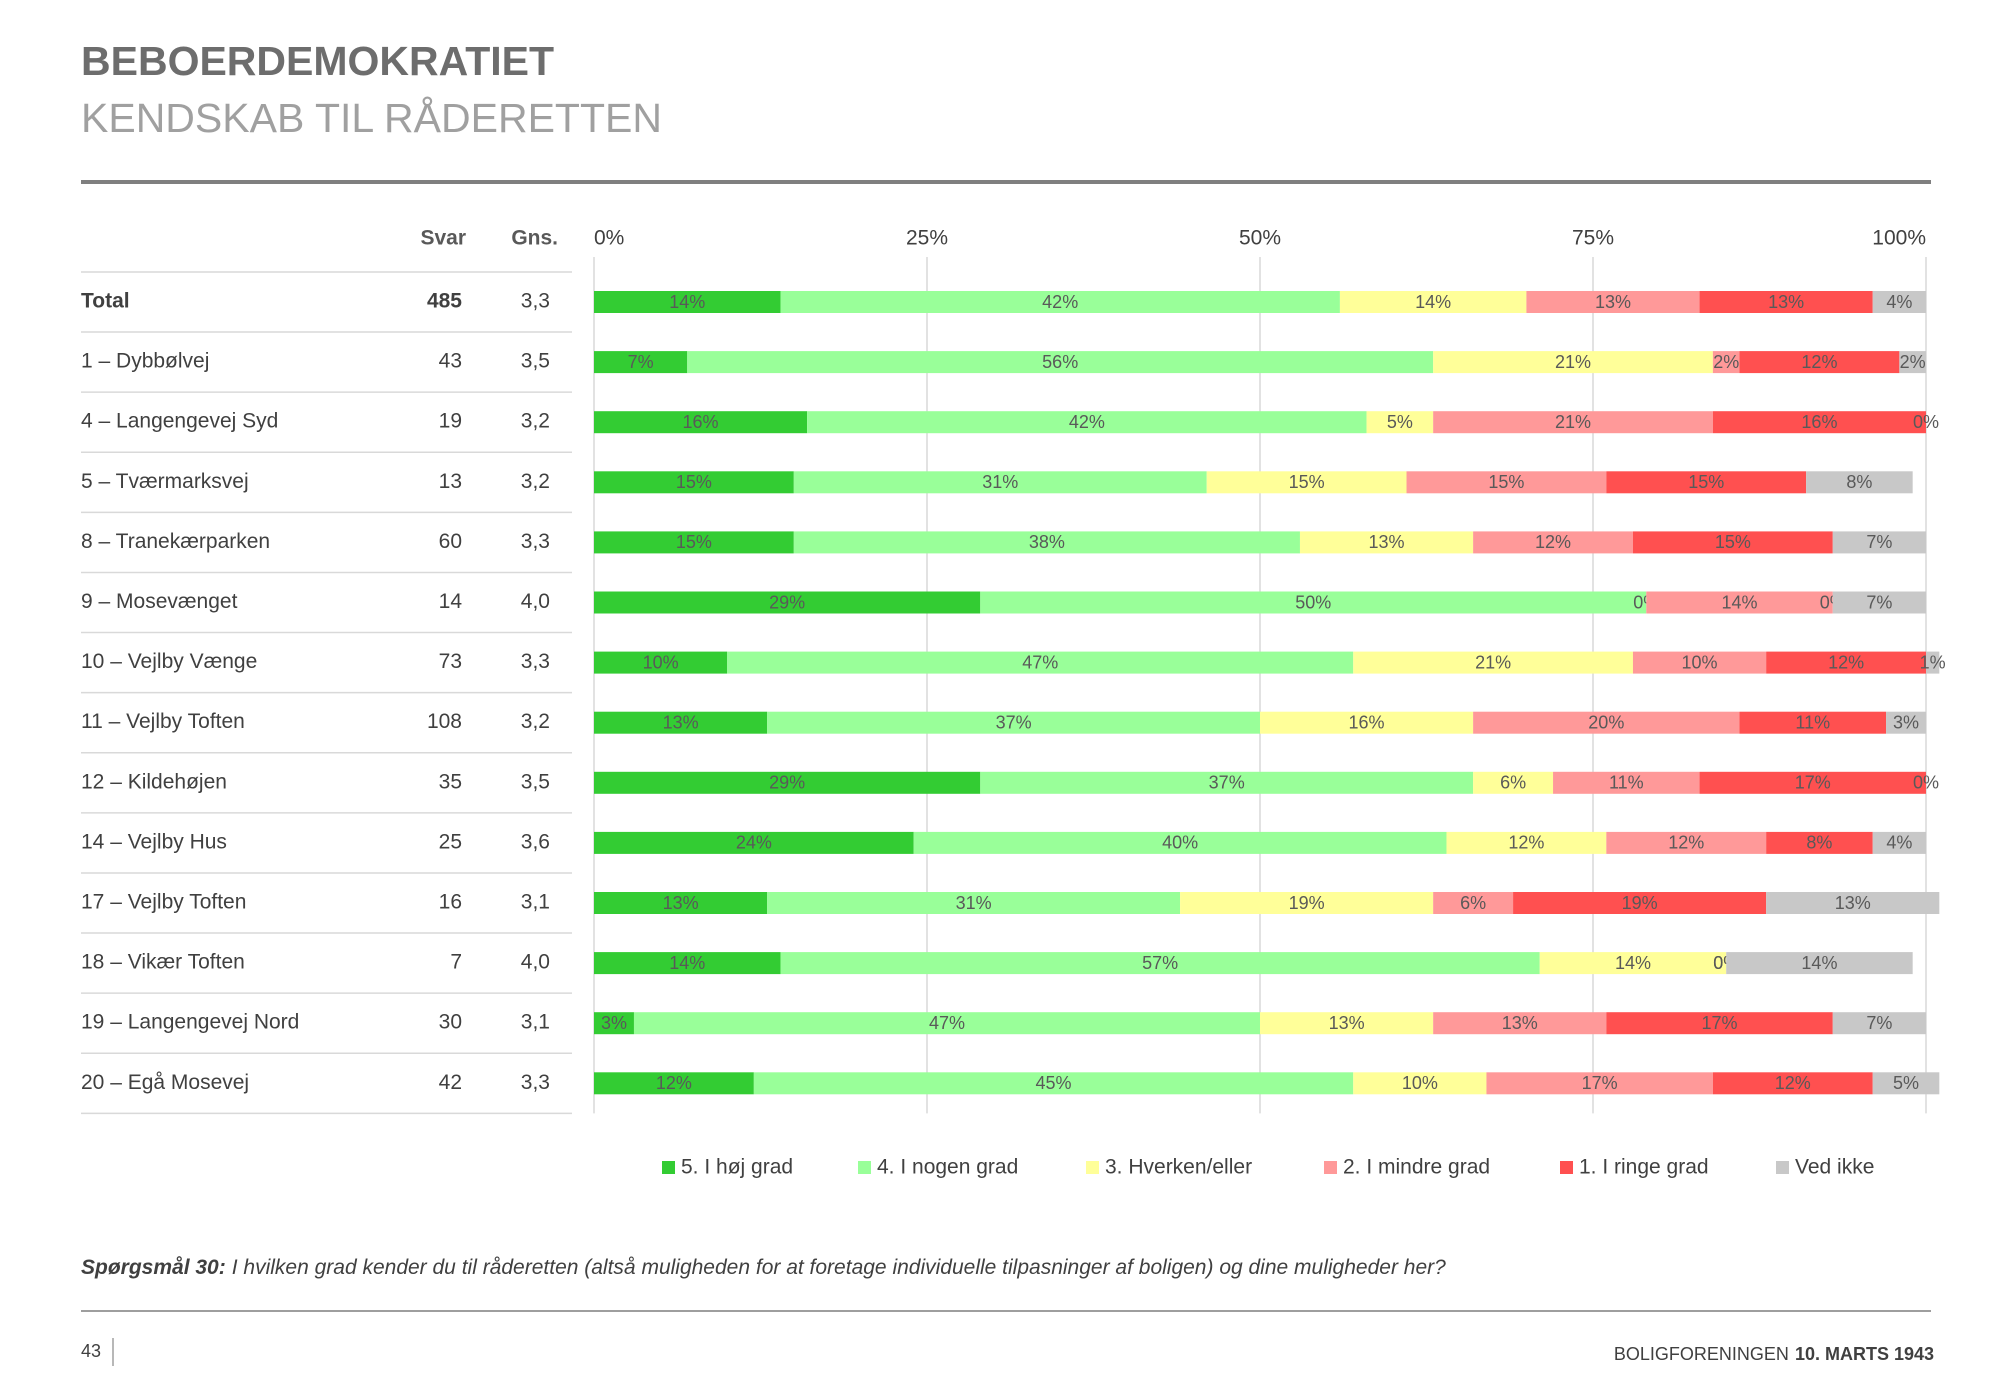 The image size is (2000, 1385). Describe the element at coordinates (450, 841) in the screenshot. I see `svar-cell: 25` at that location.